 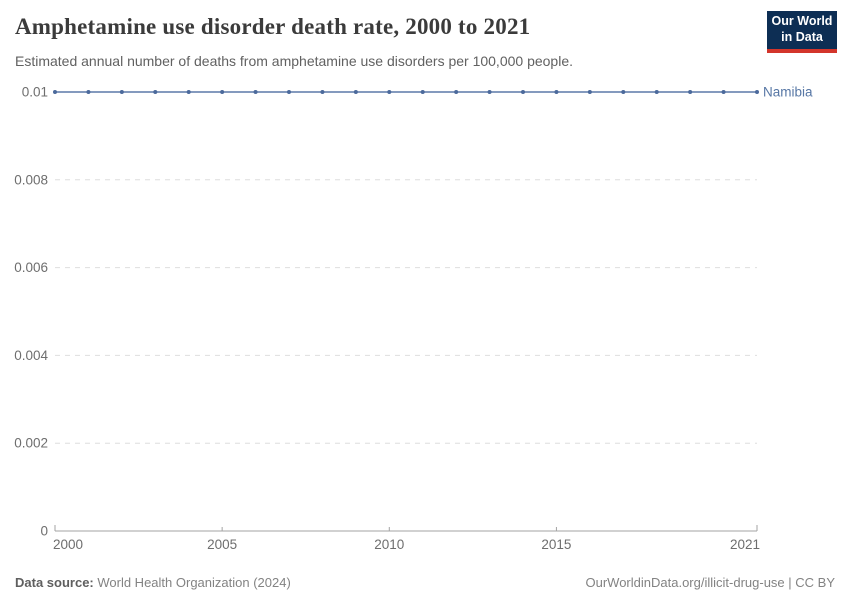 What do you see at coordinates (389, 544) in the screenshot?
I see `x-axis-tick-label: 2010` at bounding box center [389, 544].